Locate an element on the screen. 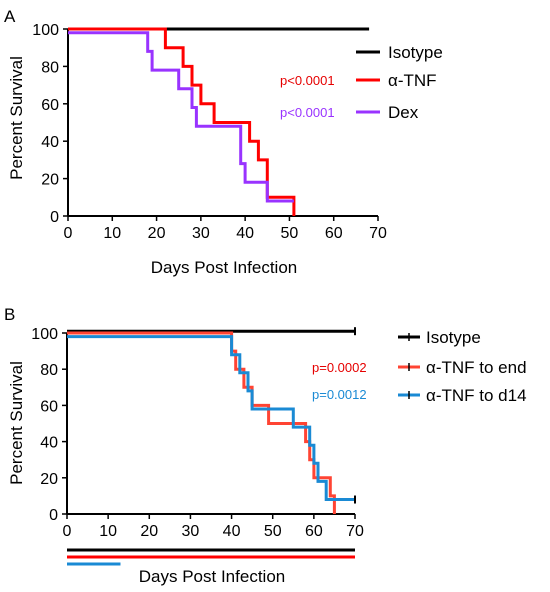 The height and width of the screenshot is (592, 550). panel-a-y-tick-label: 40 is located at coordinates (50, 142).